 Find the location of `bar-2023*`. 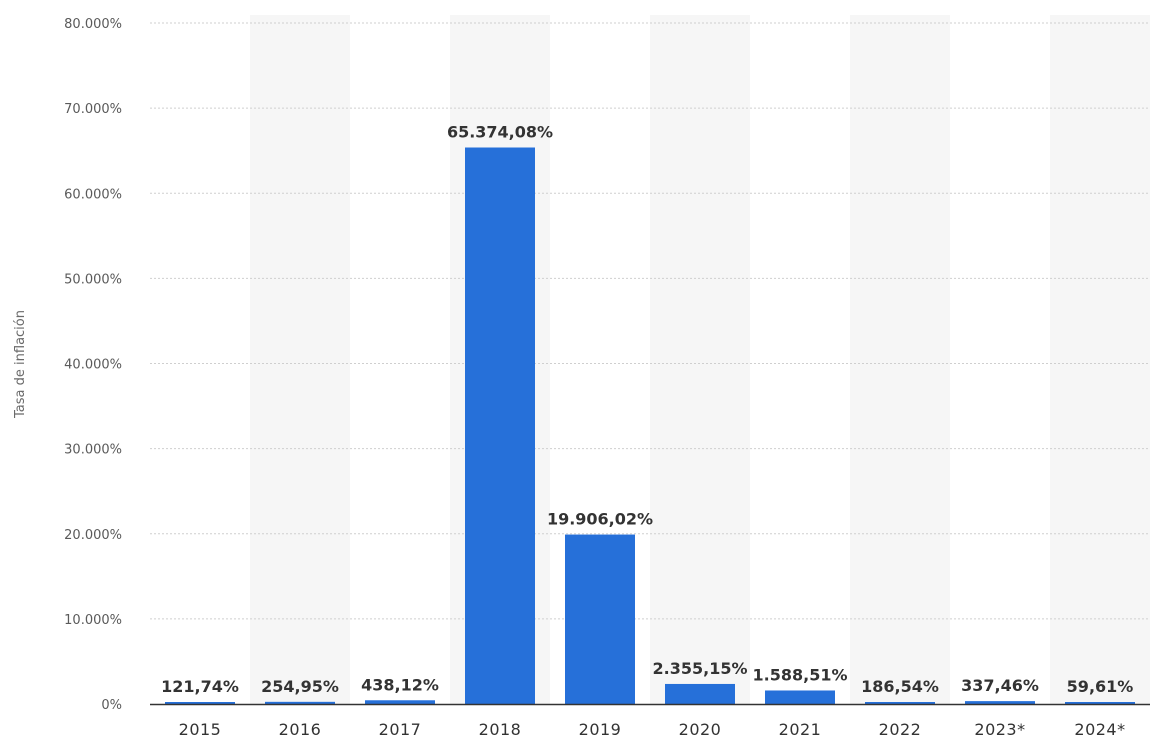

bar-2023* is located at coordinates (1000, 702).